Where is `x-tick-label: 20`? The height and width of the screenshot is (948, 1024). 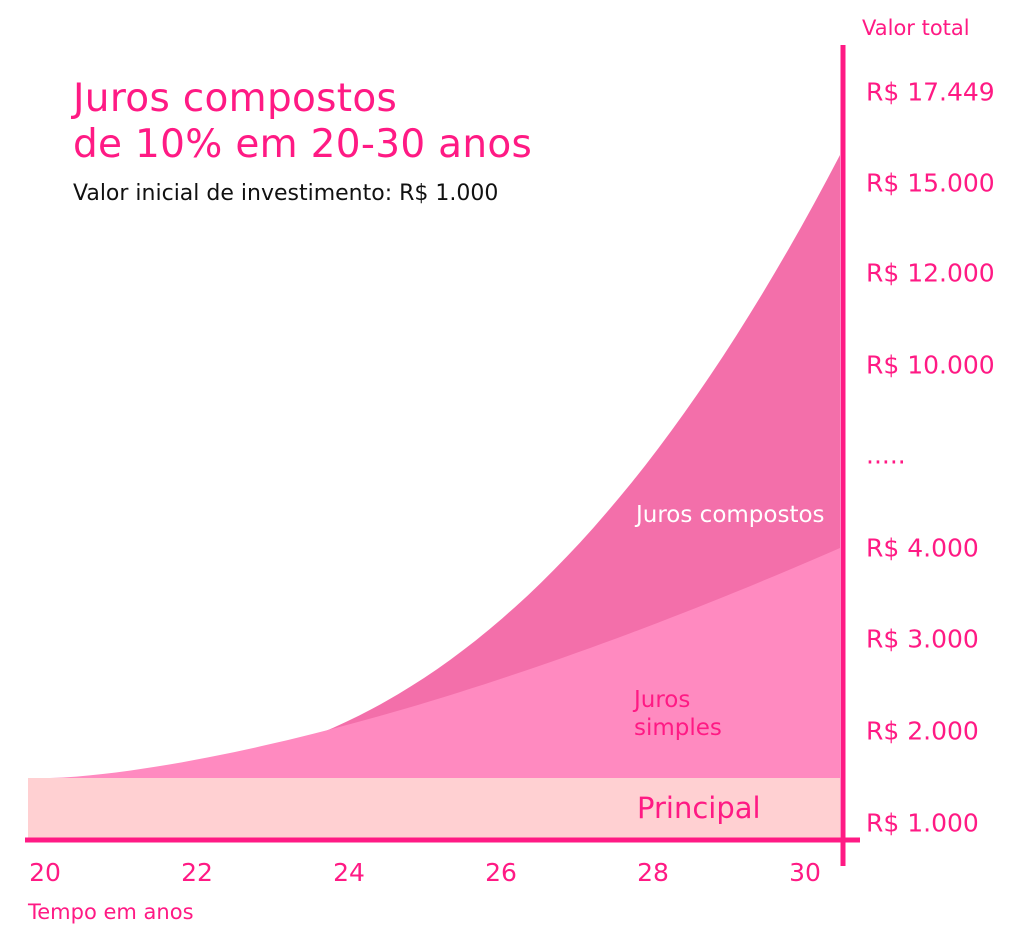 x-tick-label: 20 is located at coordinates (45, 872).